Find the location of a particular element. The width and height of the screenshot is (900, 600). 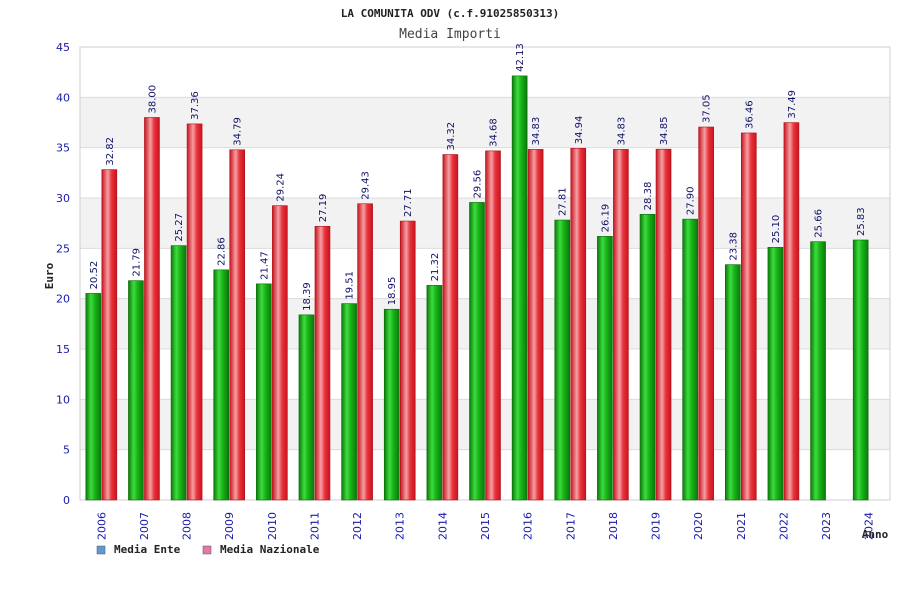

legend: Media Ente Media Nazionale is located at coordinates (208, 549).